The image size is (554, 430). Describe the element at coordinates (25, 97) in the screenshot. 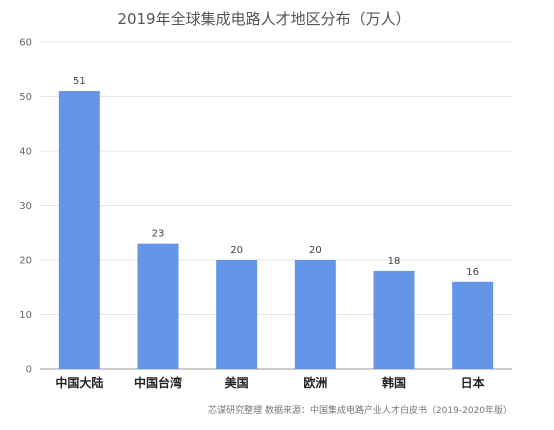

I see `y-tick-label: 50` at that location.